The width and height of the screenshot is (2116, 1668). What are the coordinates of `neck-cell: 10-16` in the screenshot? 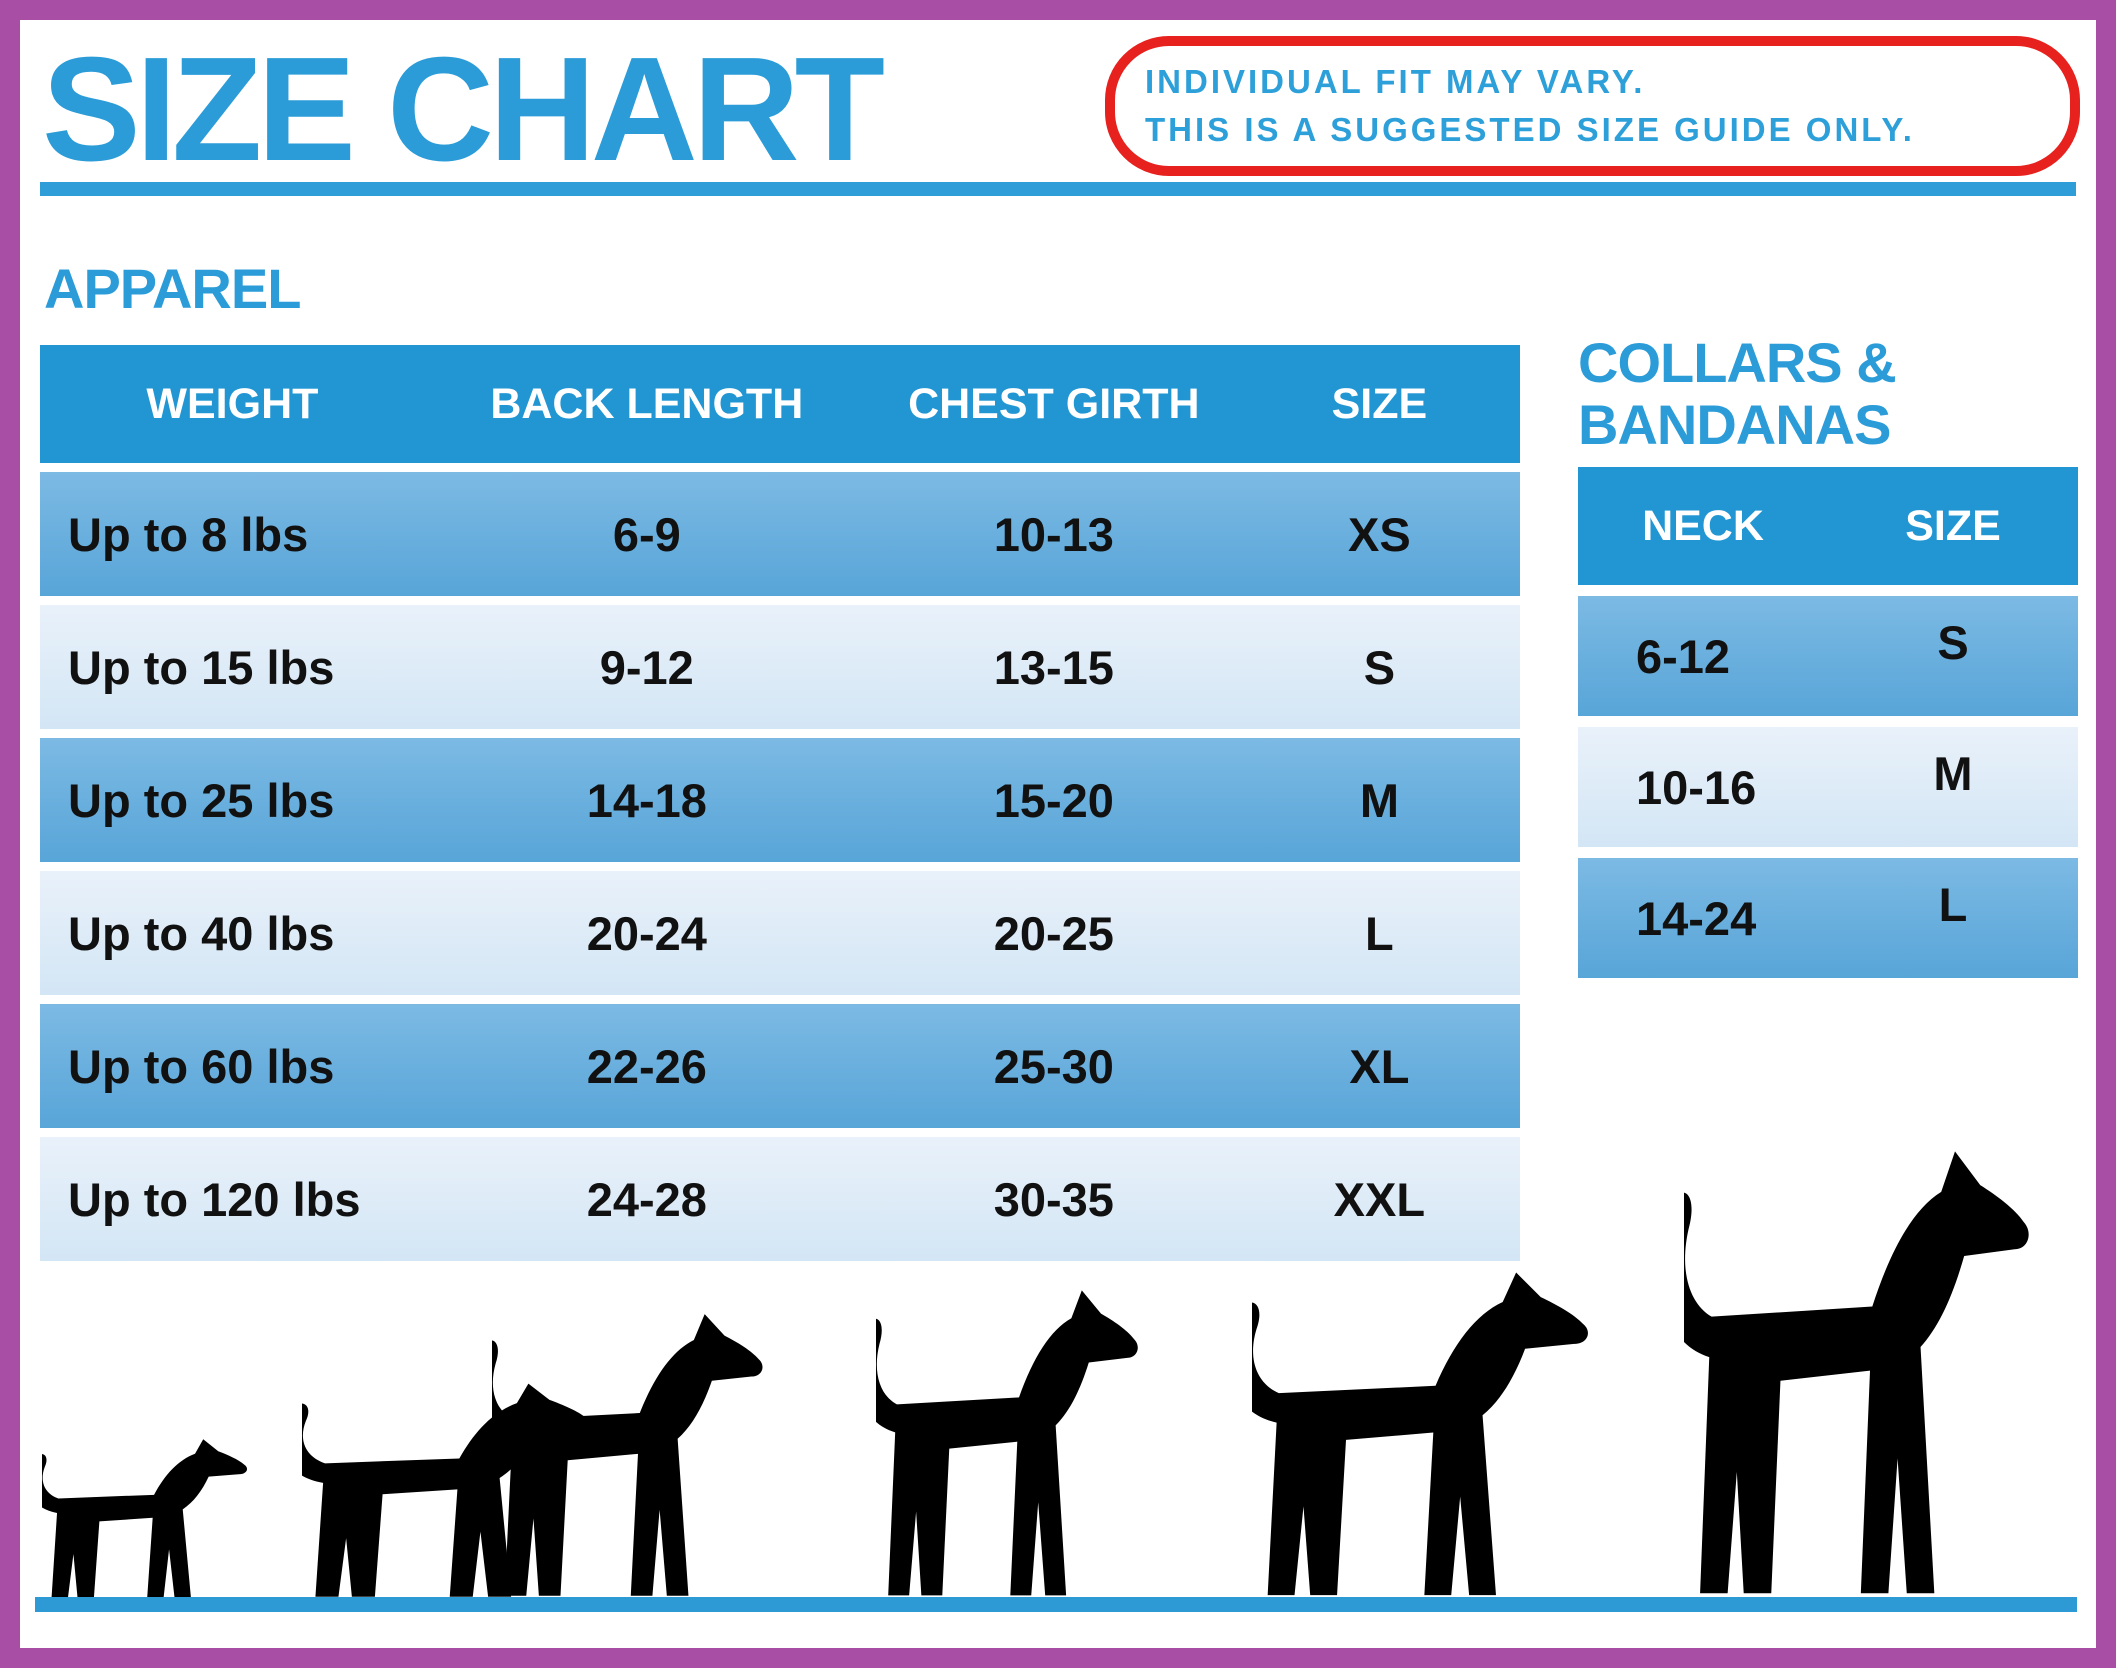 It's located at (1696, 787).